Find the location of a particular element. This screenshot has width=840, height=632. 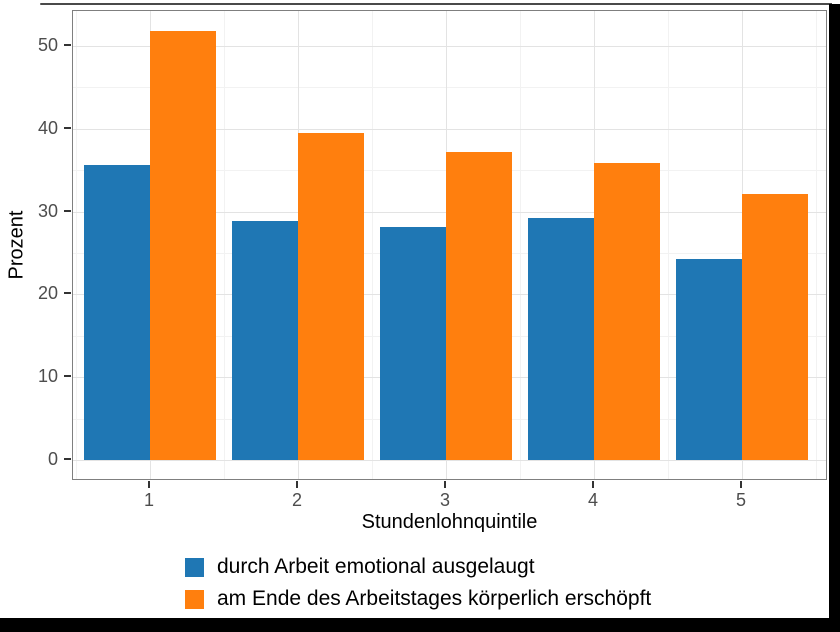

y-axis-title-text: Prozent is located at coordinates (16, 245).